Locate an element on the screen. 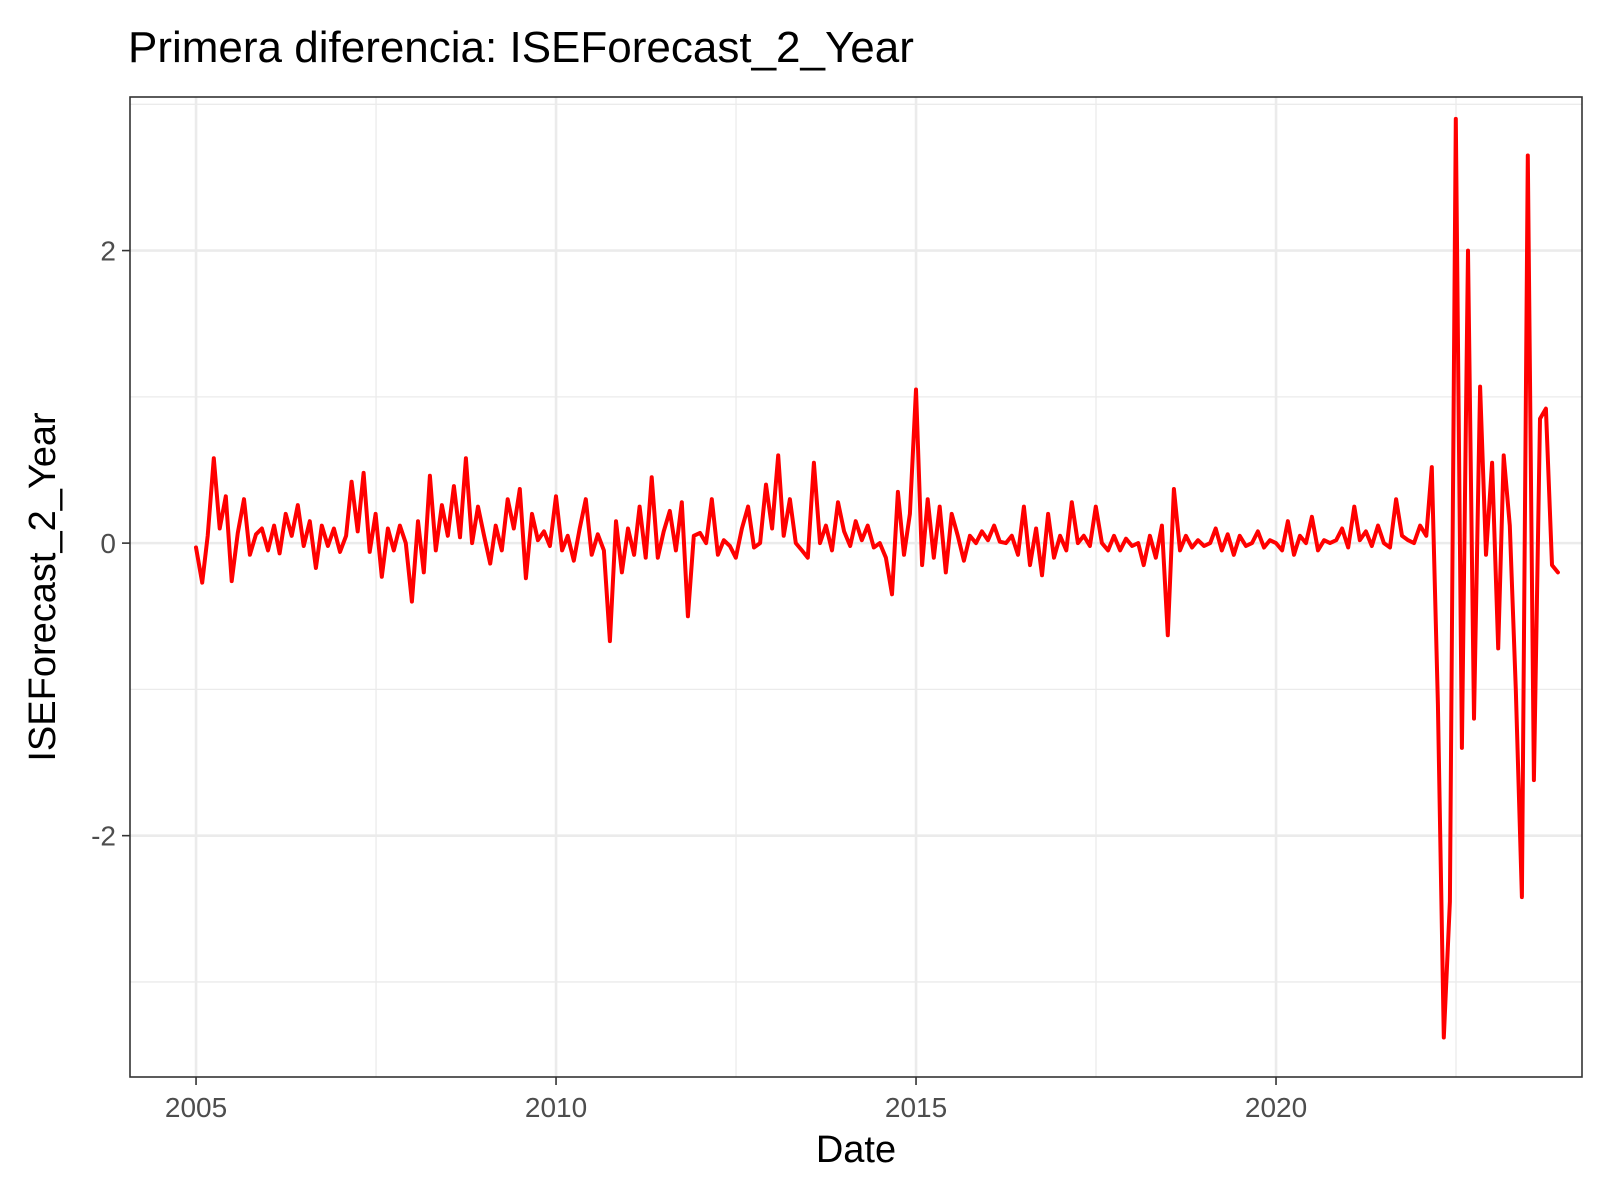 The image size is (1600, 1200). y-axis-title: ISEForecast_2_Year is located at coordinates (43, 587).